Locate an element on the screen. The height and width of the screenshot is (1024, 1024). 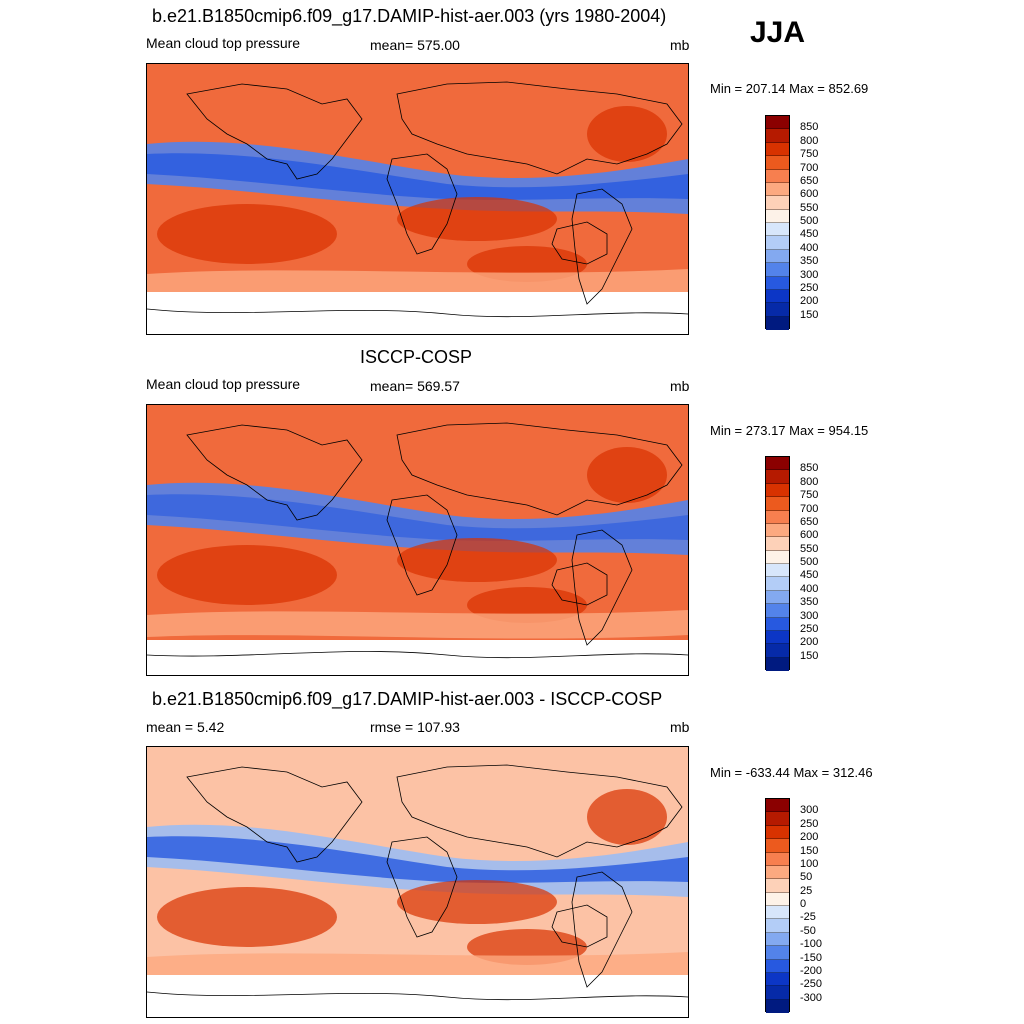
colorbar-label: -200 is located at coordinates (811, 970).